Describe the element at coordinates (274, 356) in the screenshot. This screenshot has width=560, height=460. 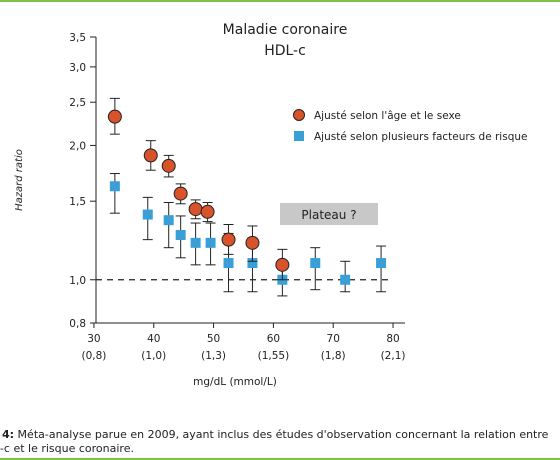
I see `x-tick-sublabel: (1,55)` at that location.